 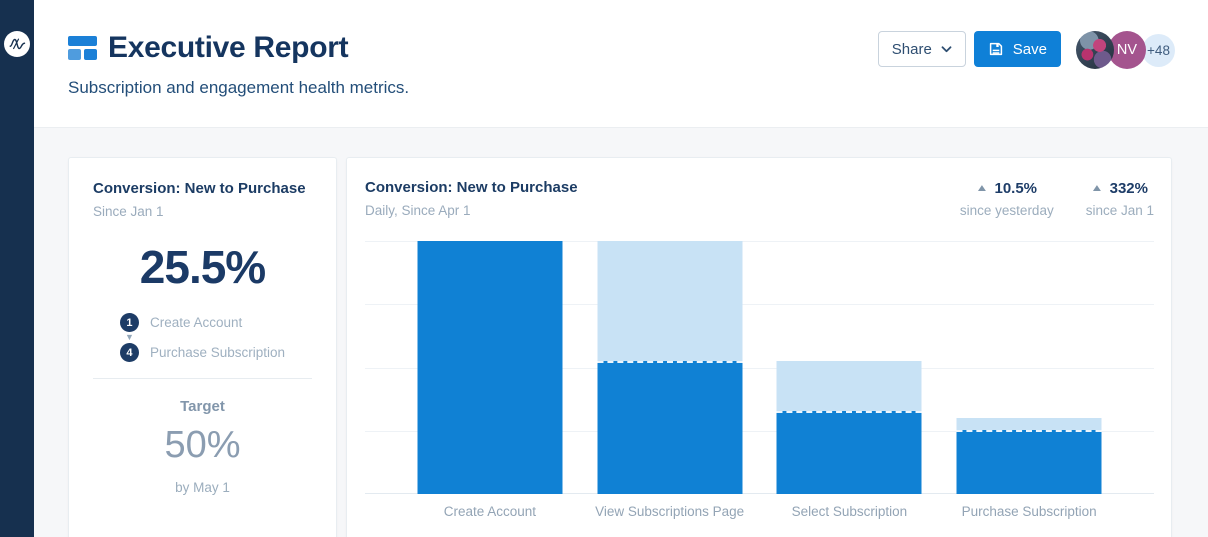 I want to click on amplitude-wave-icon, so click(x=17, y=44).